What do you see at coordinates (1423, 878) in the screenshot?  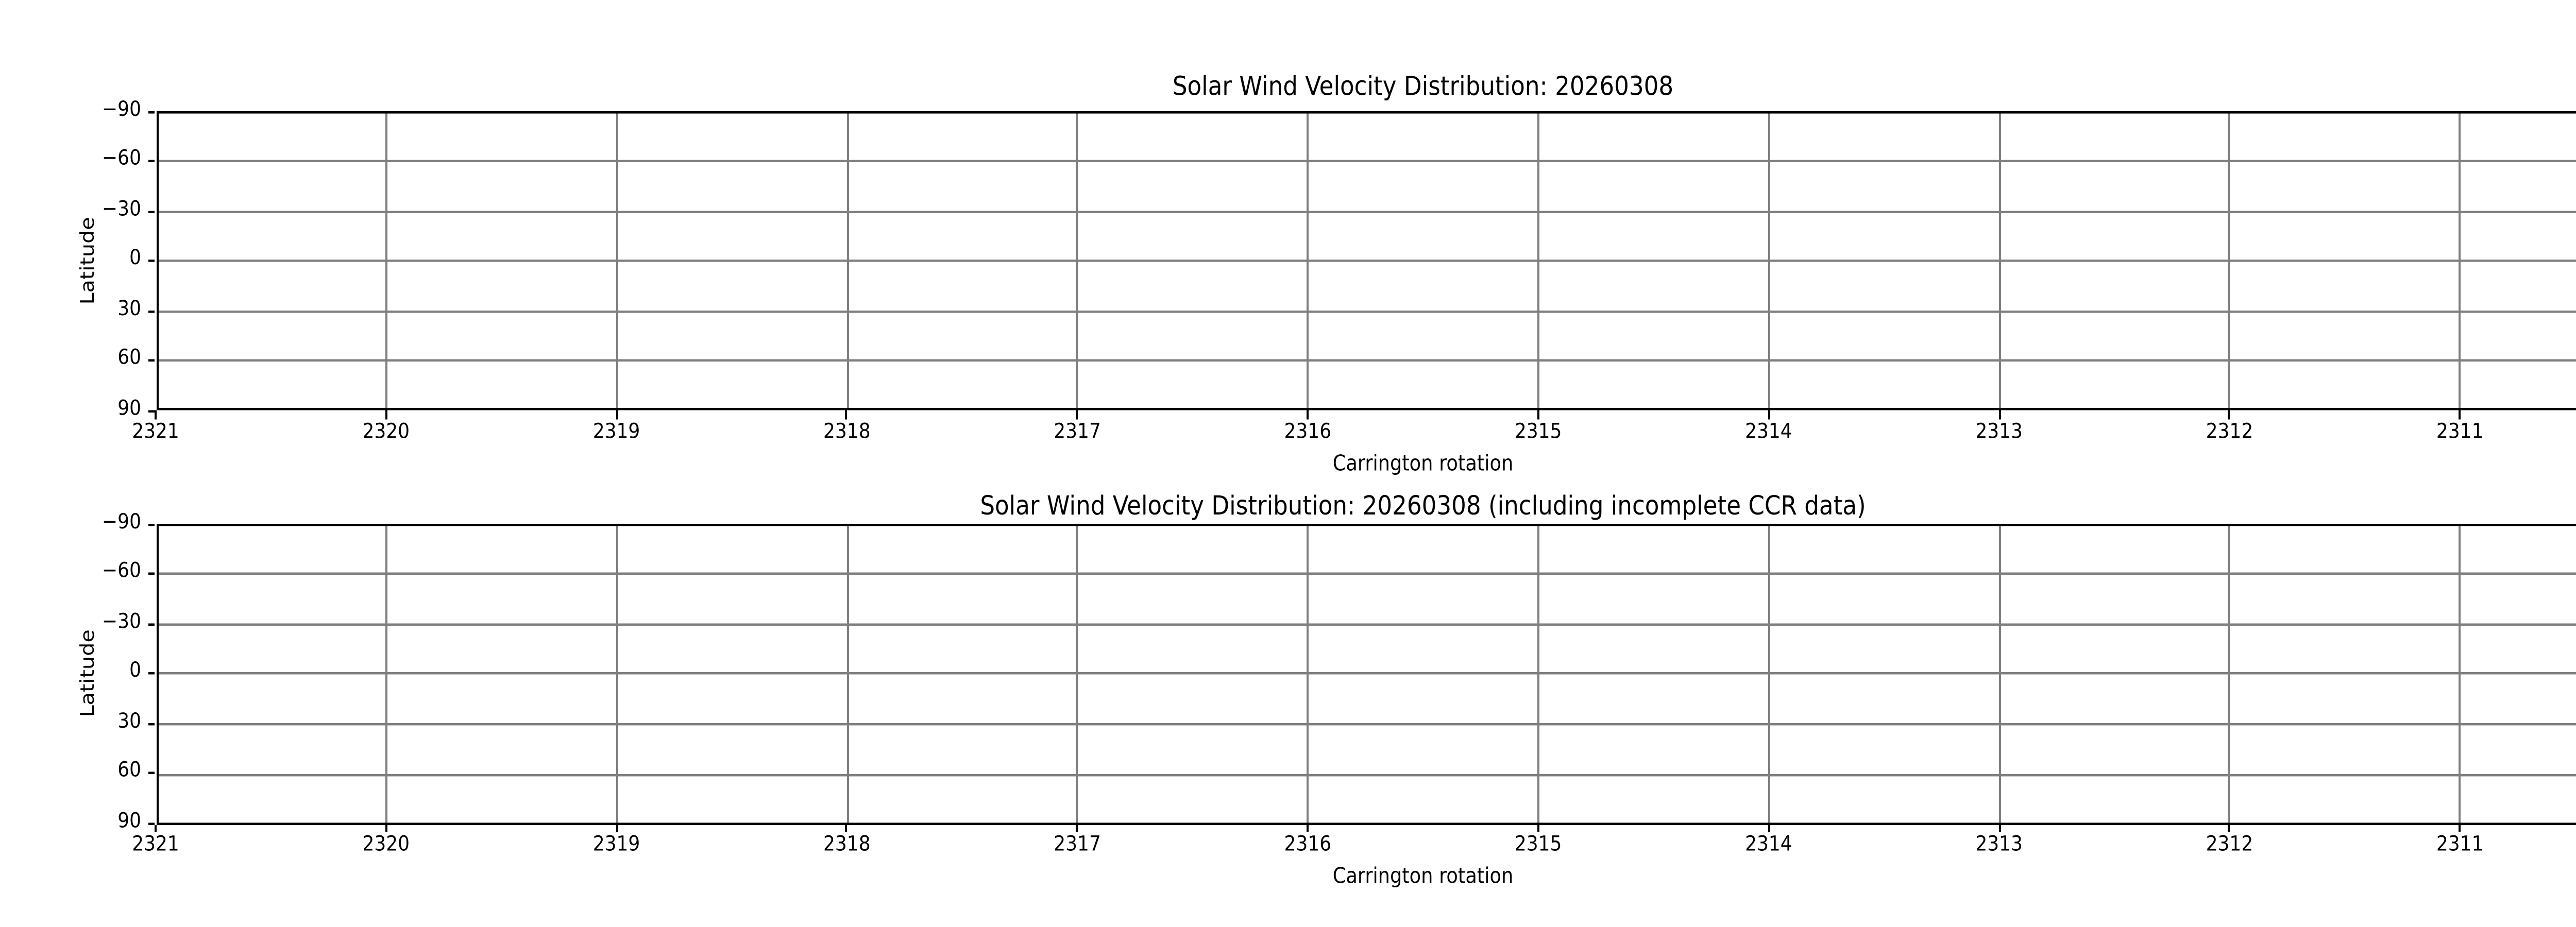 I see `plot2-xlabel: Carrington rotation` at bounding box center [1423, 878].